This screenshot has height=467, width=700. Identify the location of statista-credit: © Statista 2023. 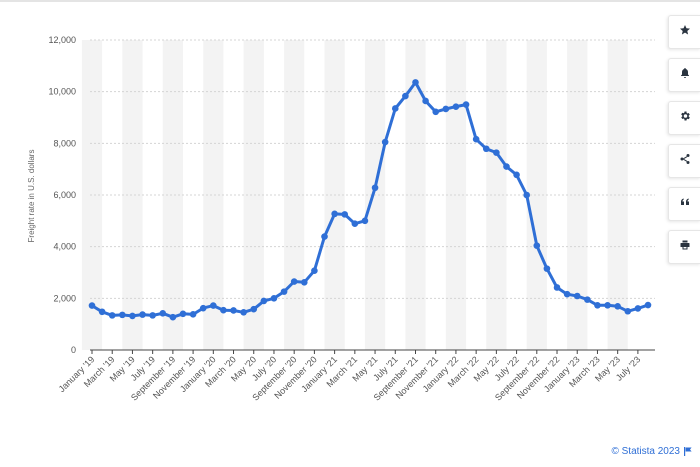
(651, 451).